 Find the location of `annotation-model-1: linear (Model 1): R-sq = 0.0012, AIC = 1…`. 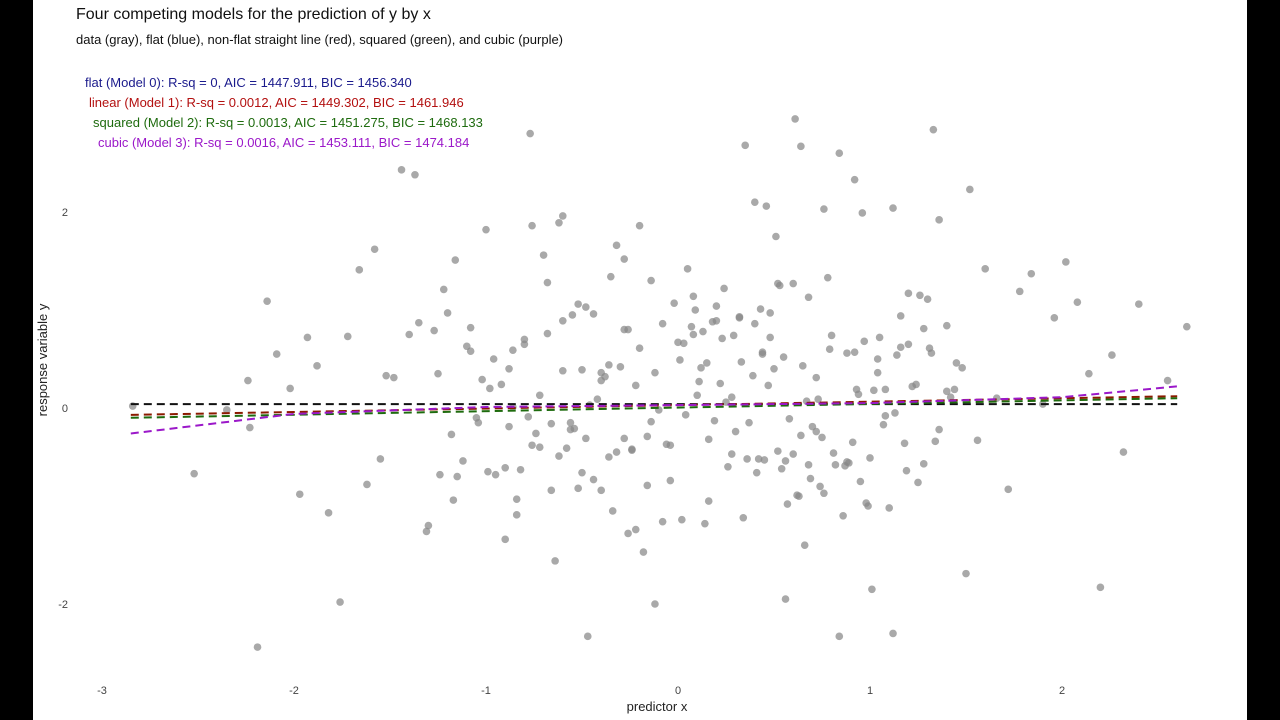

annotation-model-1: linear (Model 1): R-sq = 0.0012, AIC = 1… is located at coordinates (276, 102).